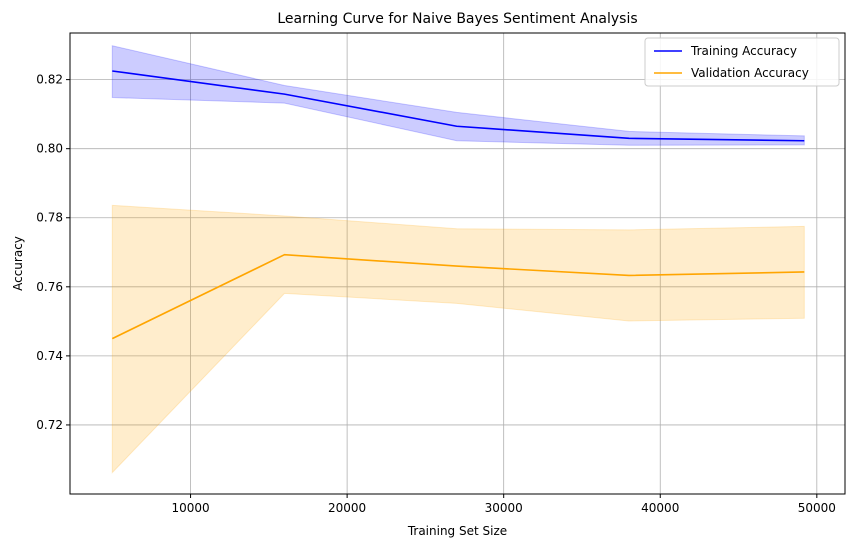  What do you see at coordinates (49, 149) in the screenshot?
I see `y-tick-label: 0.80` at bounding box center [49, 149].